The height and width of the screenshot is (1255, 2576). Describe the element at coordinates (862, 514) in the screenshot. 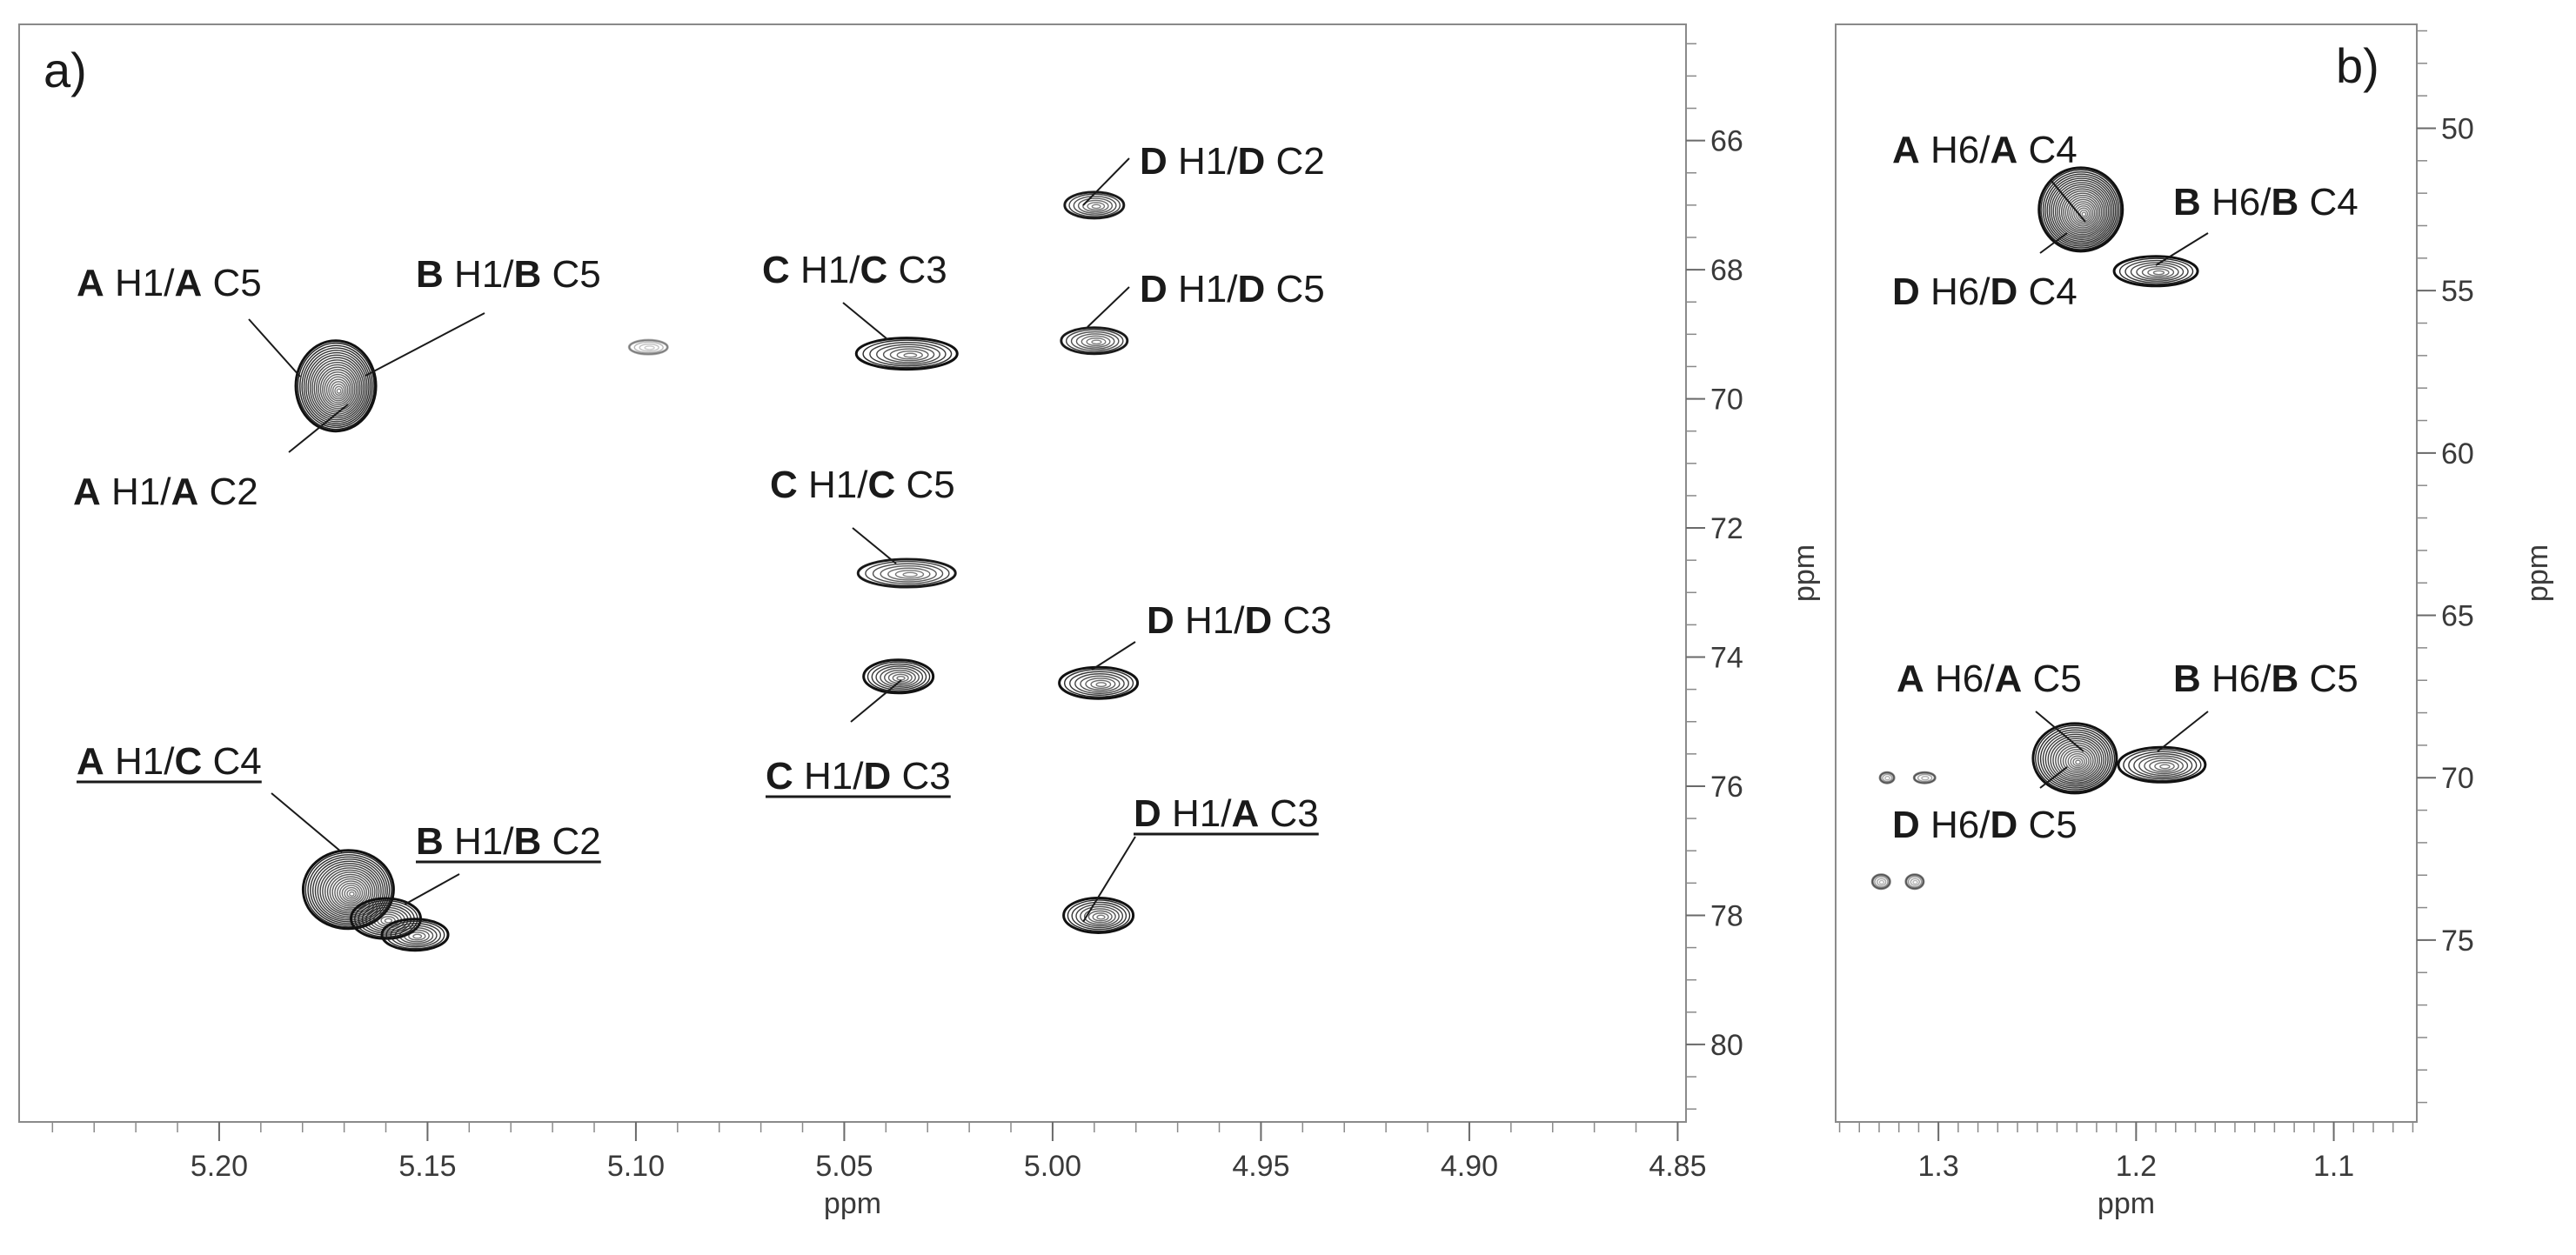

I see `peak-annotation: C H1/C C5` at that location.